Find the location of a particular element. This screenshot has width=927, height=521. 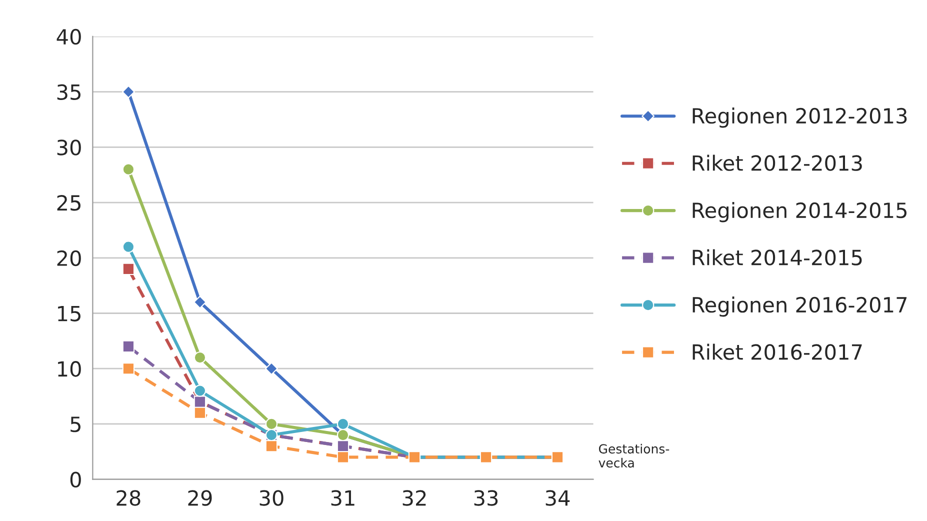

y-tick-label: 10 is located at coordinates (69, 369).